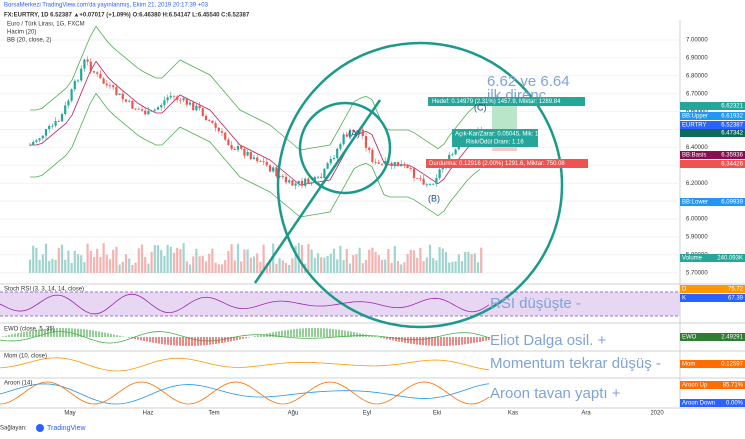 This screenshot has height=439, width=745. I want to click on price-tick: 6.80000, so click(697, 76).